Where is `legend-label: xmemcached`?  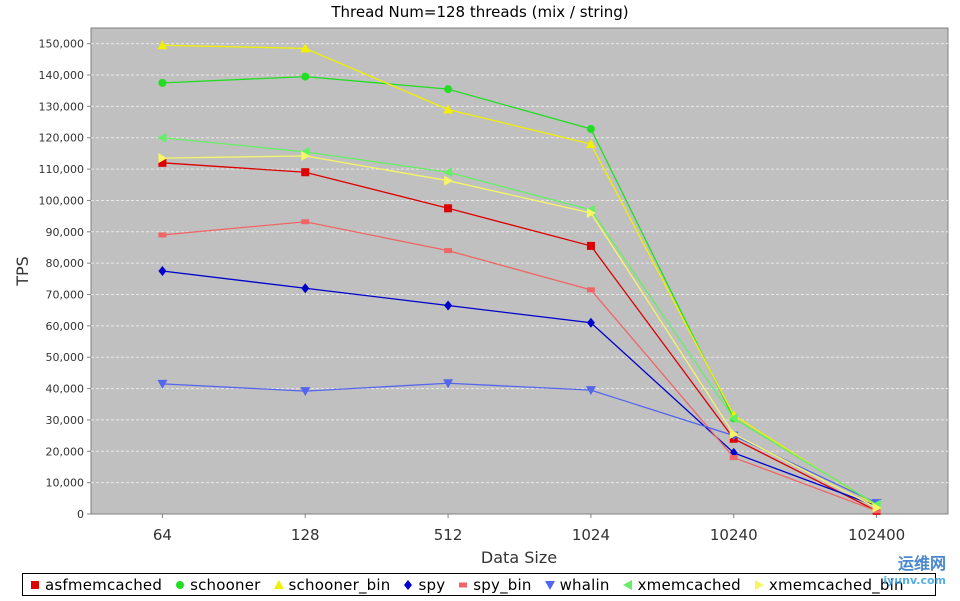 legend-label: xmemcached is located at coordinates (689, 584).